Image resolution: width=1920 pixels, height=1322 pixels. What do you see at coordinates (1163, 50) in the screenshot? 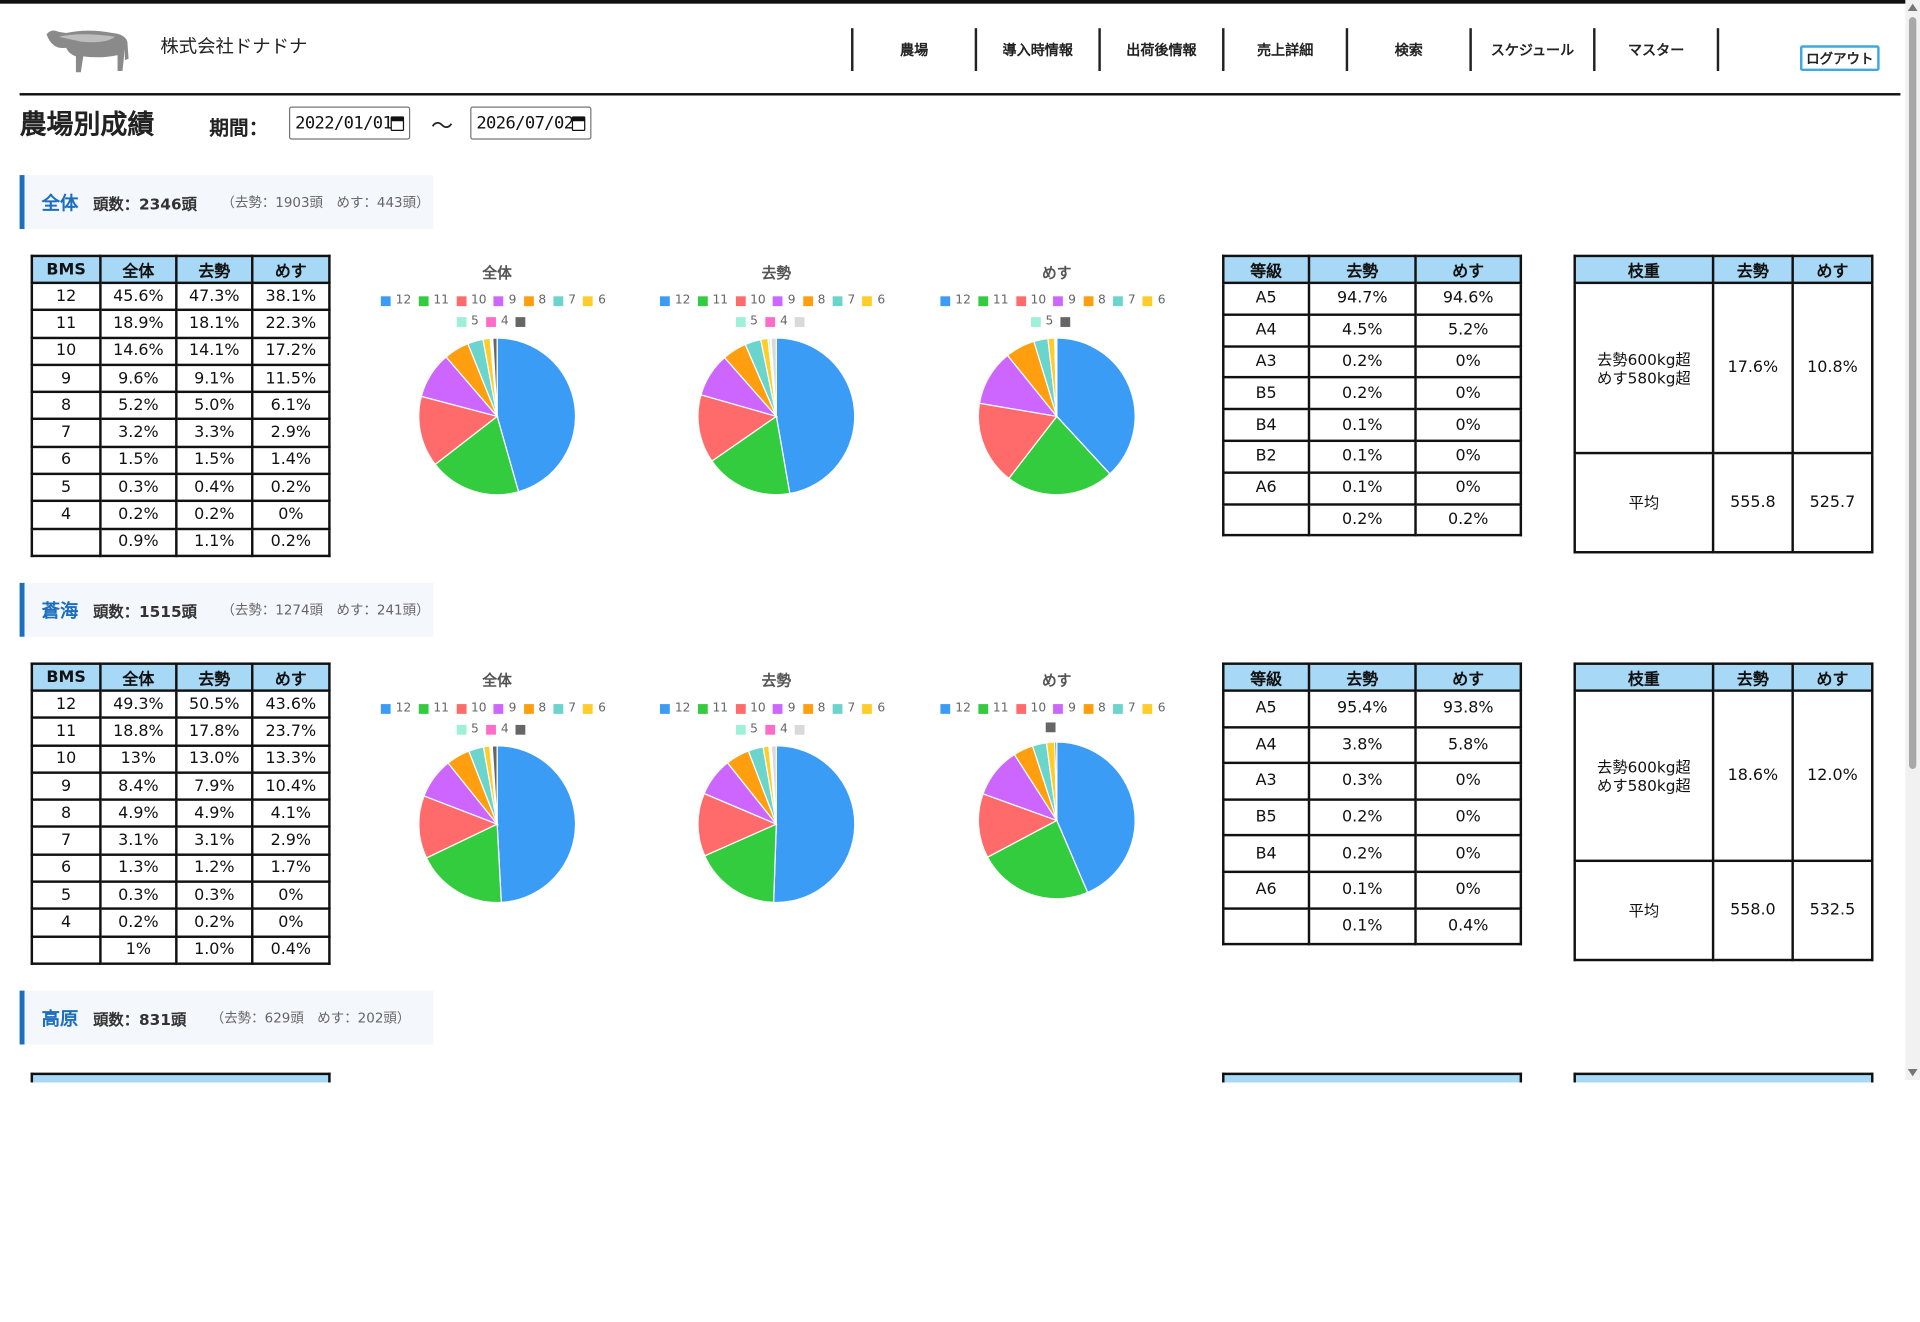
I see `nav-shipping-info: 出荷後情報` at bounding box center [1163, 50].